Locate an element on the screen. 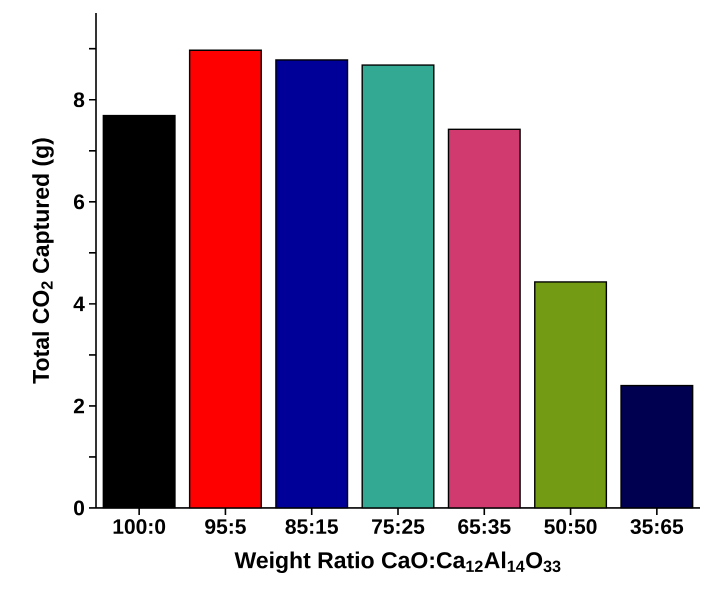 This screenshot has height=605, width=705. y-tick-label: 8 is located at coordinates (79, 100).